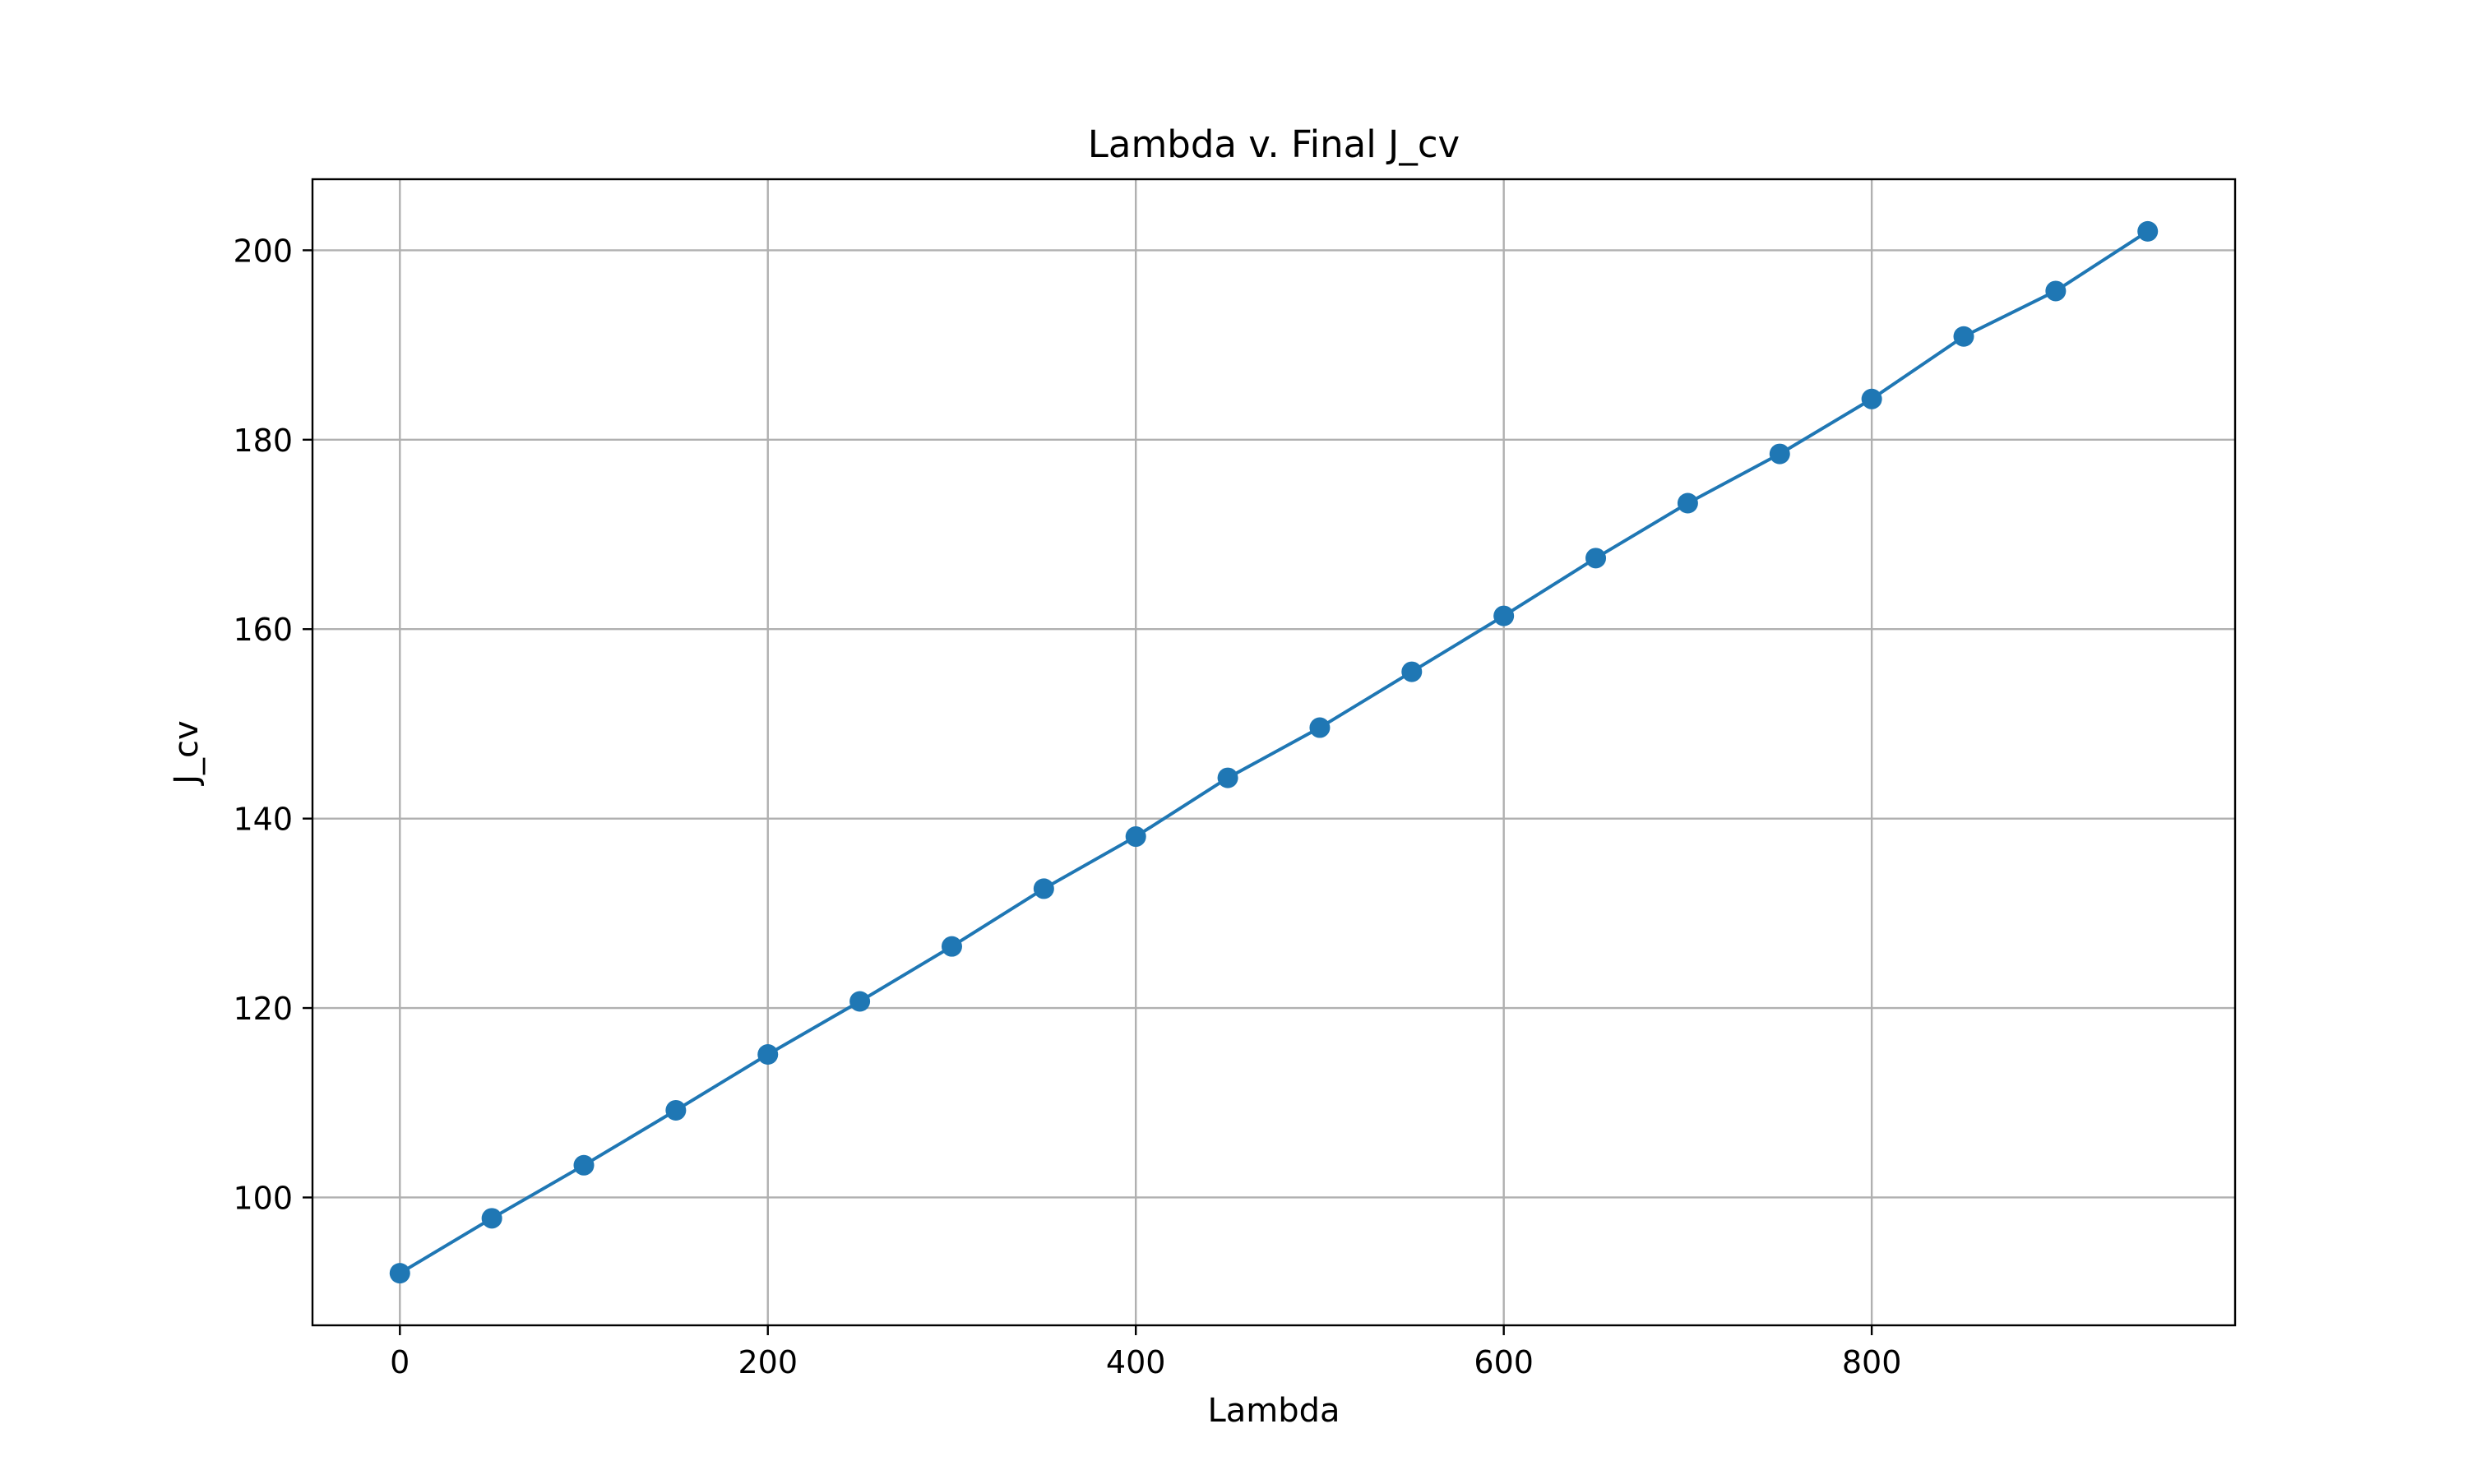 This screenshot has width=2467, height=1484. What do you see at coordinates (1274, 144) in the screenshot?
I see `chart-title: Lambda v. Final J_cv` at bounding box center [1274, 144].